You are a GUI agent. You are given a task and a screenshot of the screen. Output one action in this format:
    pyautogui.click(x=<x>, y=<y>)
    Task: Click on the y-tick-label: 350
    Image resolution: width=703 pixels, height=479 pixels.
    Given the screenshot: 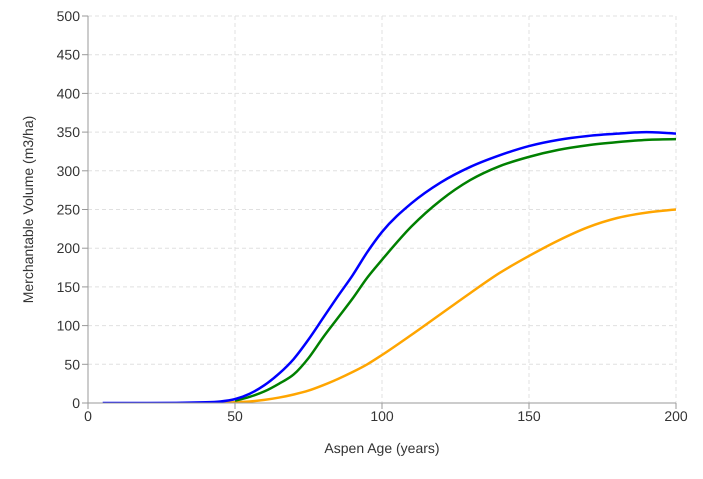 What is the action you would take?
    pyautogui.click(x=68, y=132)
    